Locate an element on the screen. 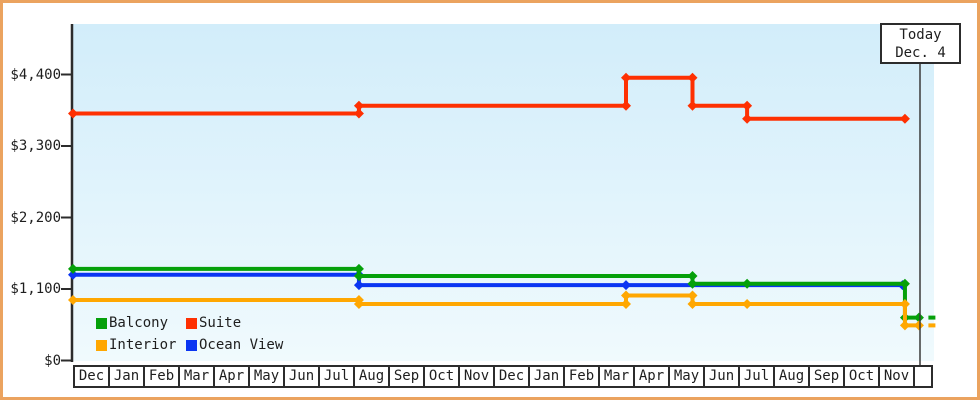 This screenshot has width=980, height=400. legend-label: Ocean View is located at coordinates (241, 345).